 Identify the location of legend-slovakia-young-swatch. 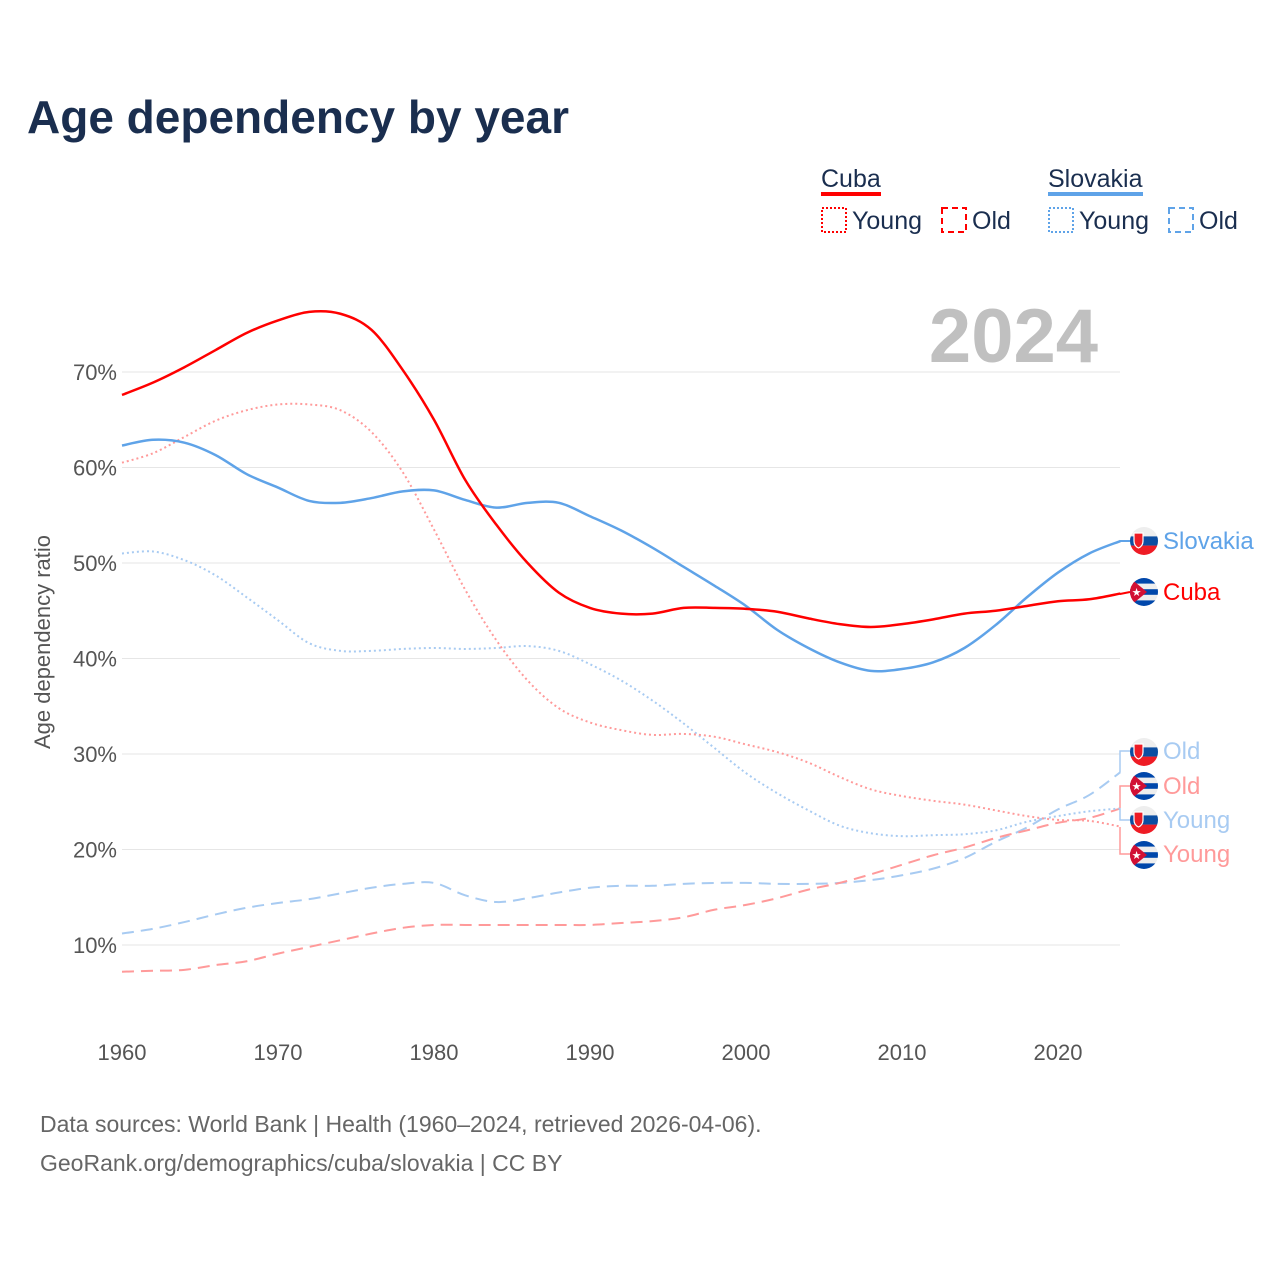
(1061, 220).